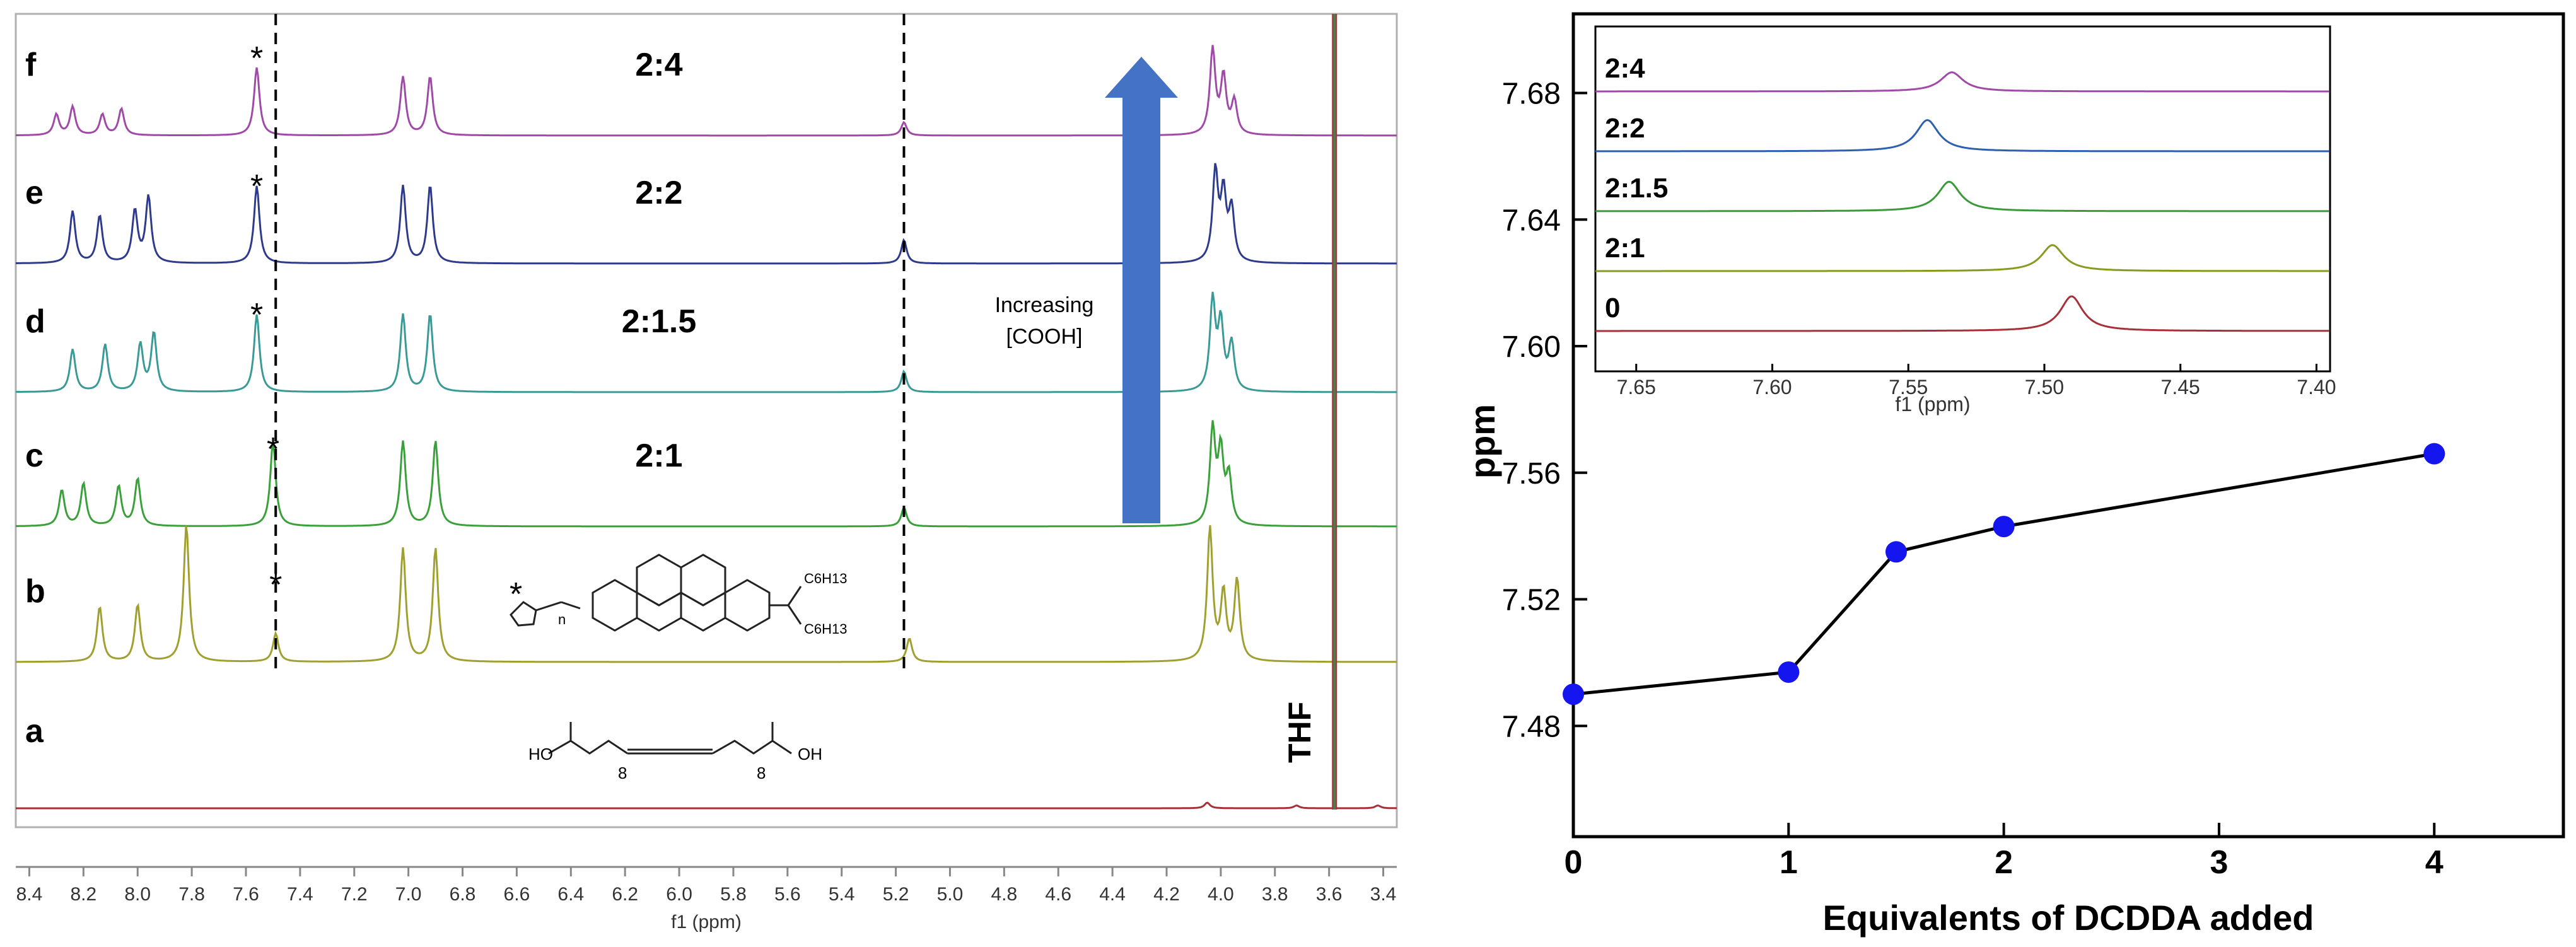 The image size is (2576, 947). Describe the element at coordinates (707, 806) in the screenshot. I see `spectrum-a` at that location.